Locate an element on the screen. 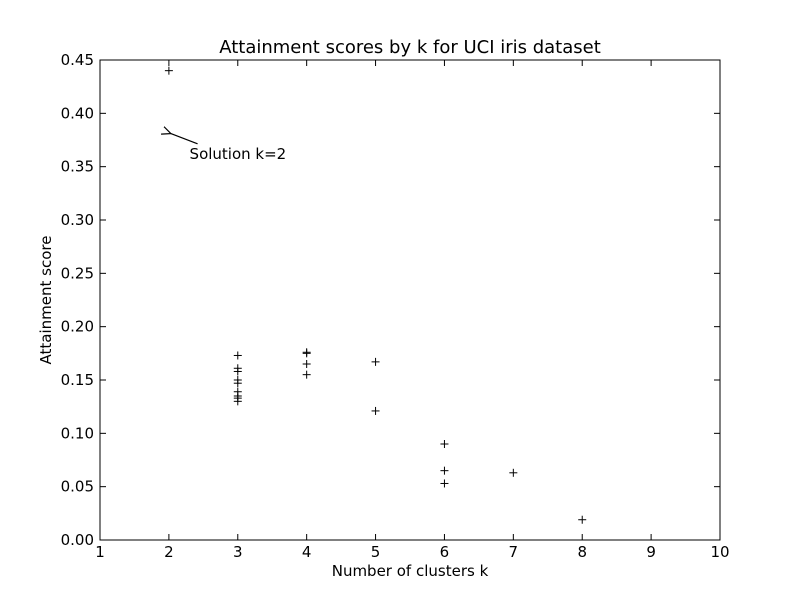 The height and width of the screenshot is (600, 800). y-tick-label: 0.35 is located at coordinates (77, 167).